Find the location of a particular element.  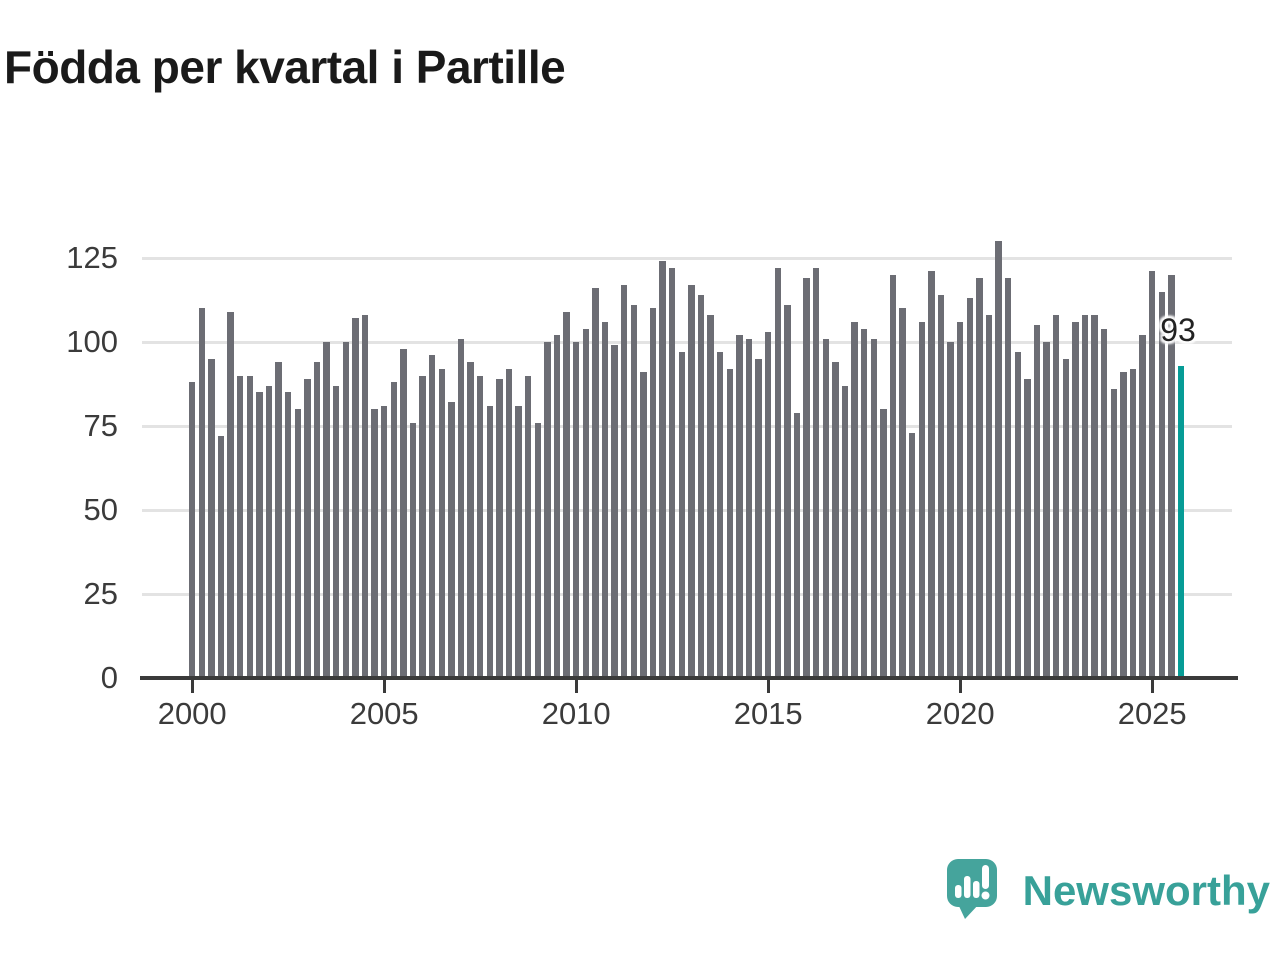

x-axis-label-2020: 2020 is located at coordinates (960, 713).